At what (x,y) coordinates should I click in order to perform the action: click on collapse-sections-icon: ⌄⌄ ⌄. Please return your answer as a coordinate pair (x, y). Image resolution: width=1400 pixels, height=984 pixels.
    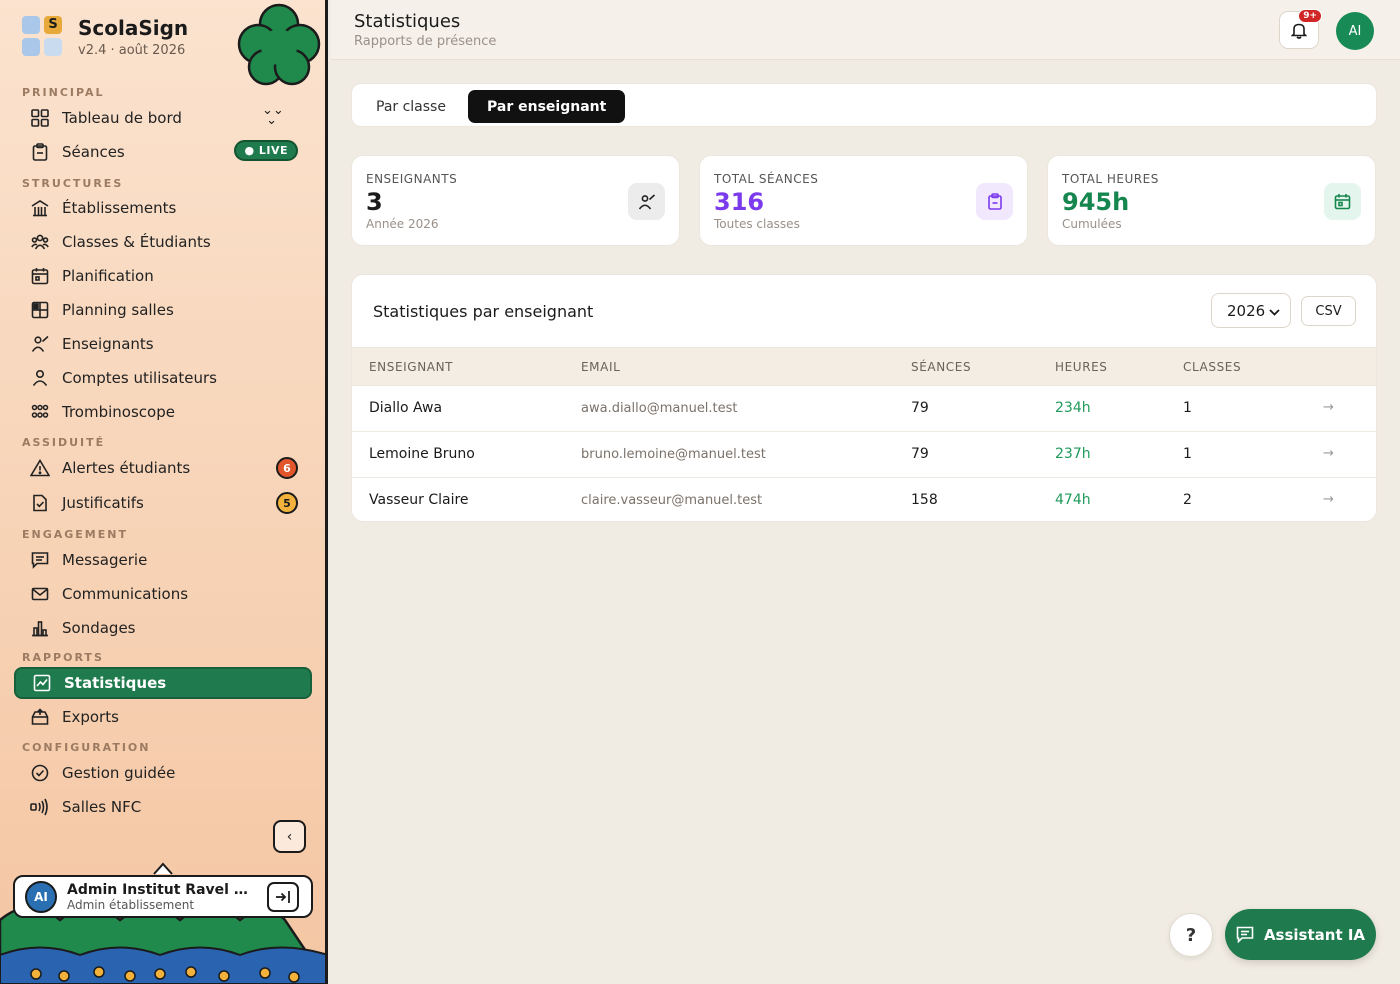
    Looking at the image, I should click on (273, 115).